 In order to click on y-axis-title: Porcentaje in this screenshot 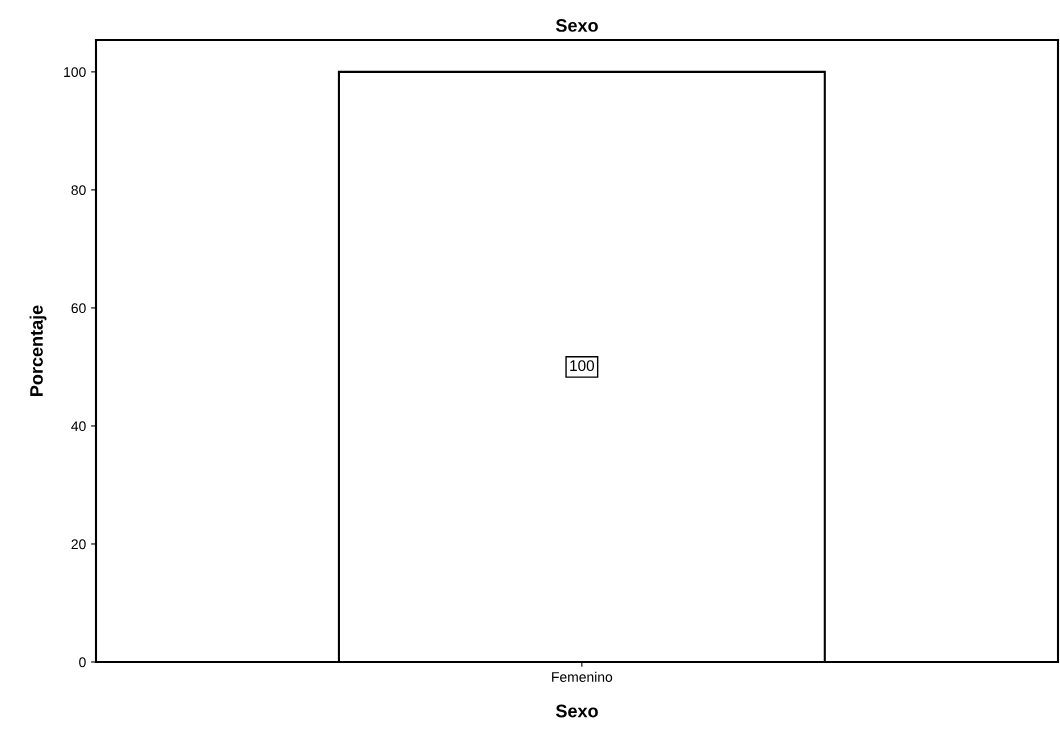, I will do `click(38, 350)`.